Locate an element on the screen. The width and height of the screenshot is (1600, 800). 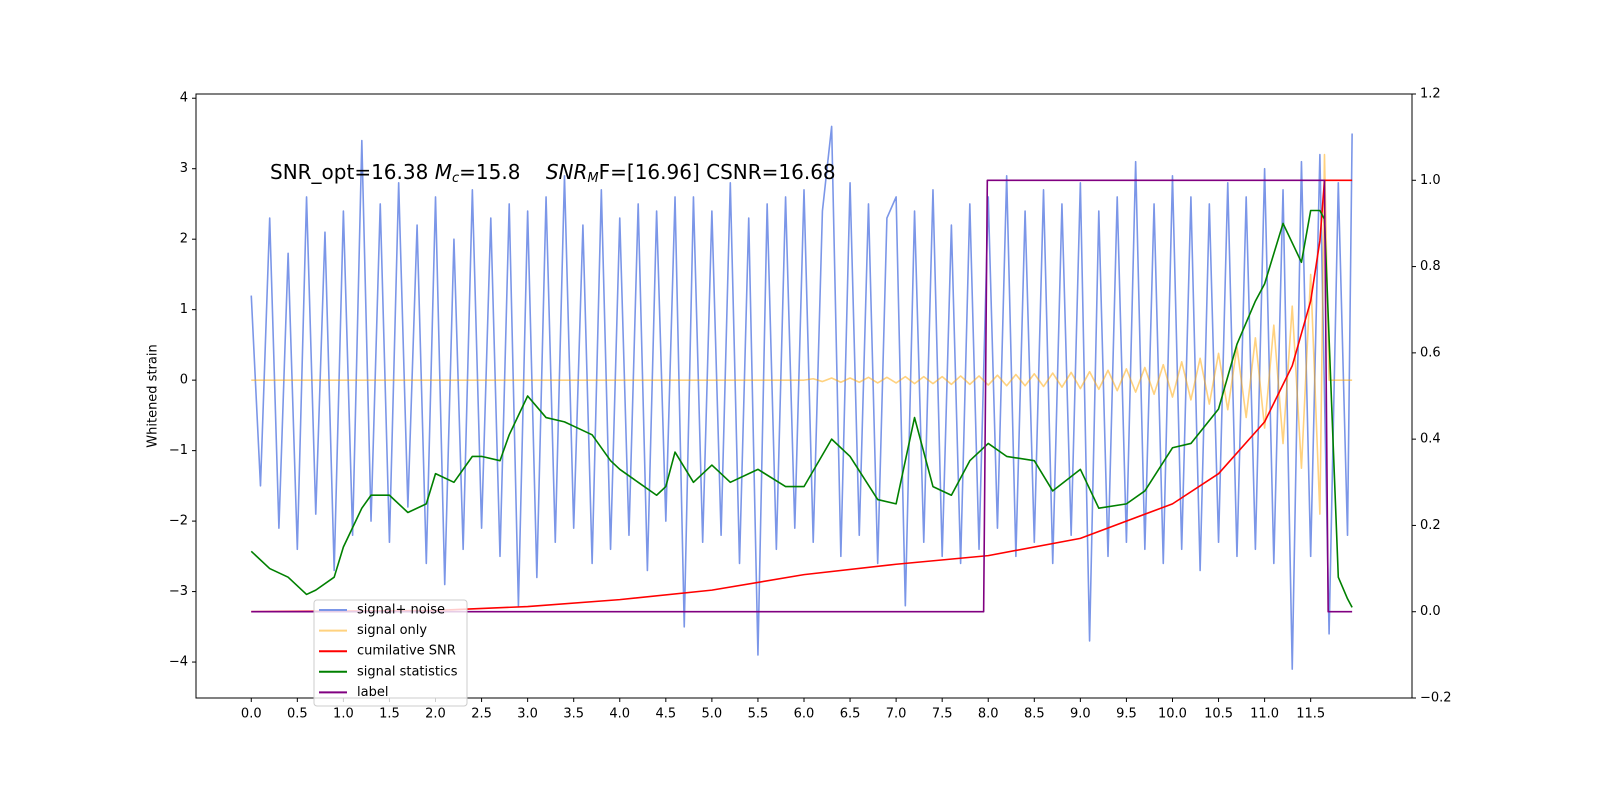
legend-frame is located at coordinates (390, 653).